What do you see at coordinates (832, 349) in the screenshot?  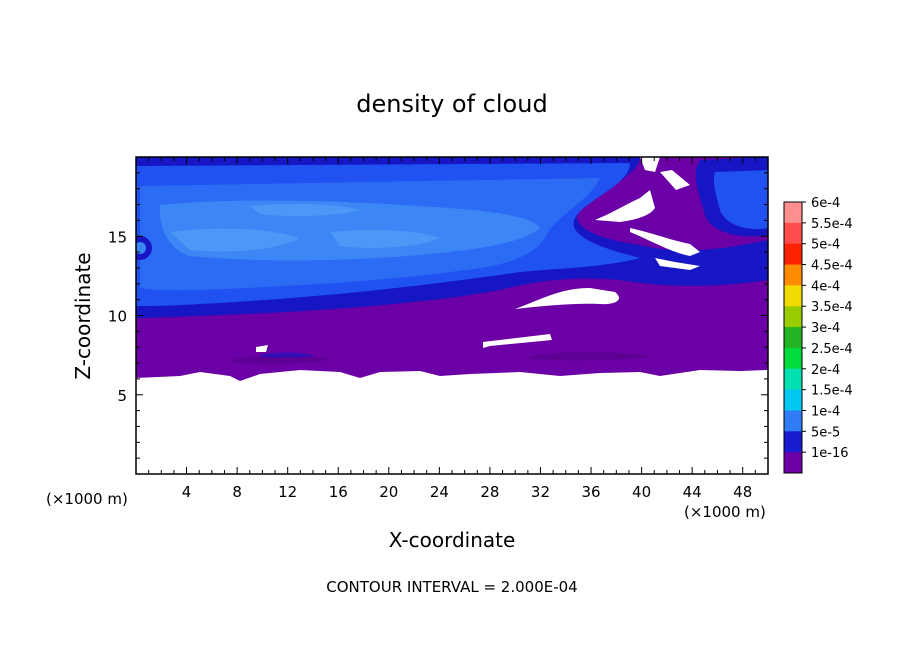 I see `colorbar-label: 2.5e-4` at bounding box center [832, 349].